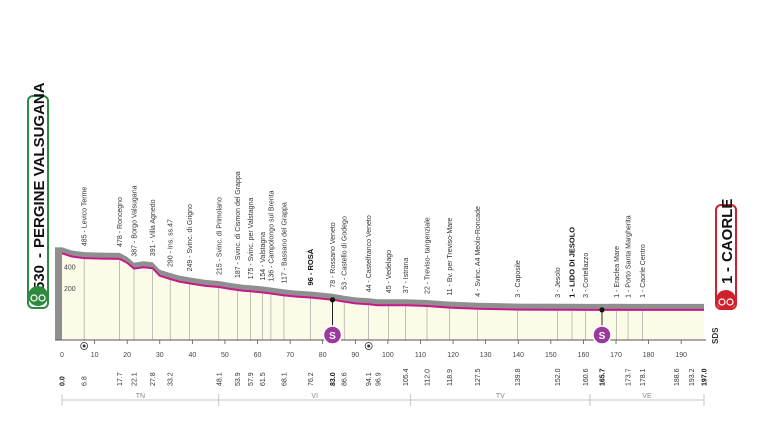 The height and width of the screenshot is (433, 770). What do you see at coordinates (478, 251) in the screenshot?
I see `waypoint-label: 4 - Svinc. A4 Meolo-Roncade` at bounding box center [478, 251].